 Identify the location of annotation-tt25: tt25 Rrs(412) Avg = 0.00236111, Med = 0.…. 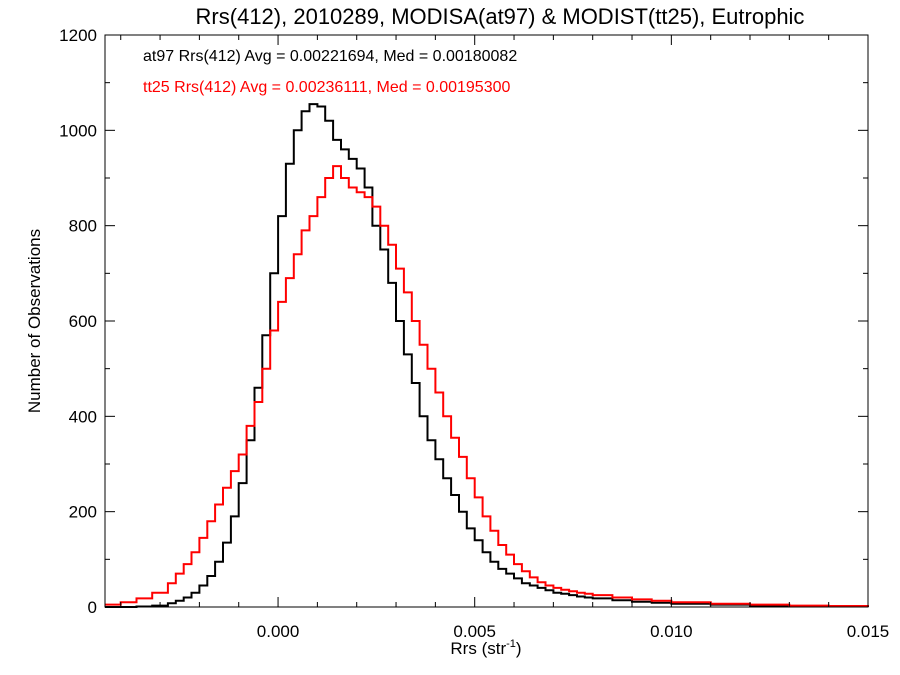
(326, 87).